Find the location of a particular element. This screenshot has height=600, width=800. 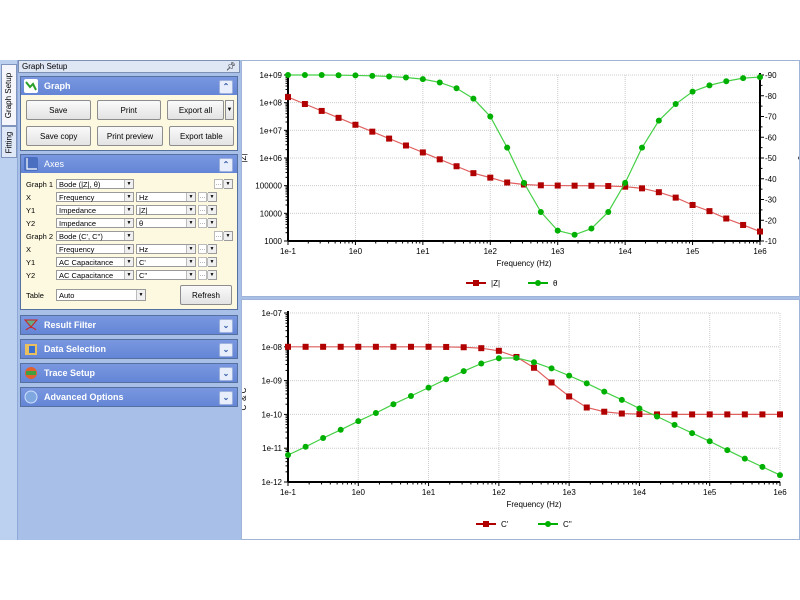

trace-setup-header: Trace Setup ⌄ is located at coordinates (129, 373).